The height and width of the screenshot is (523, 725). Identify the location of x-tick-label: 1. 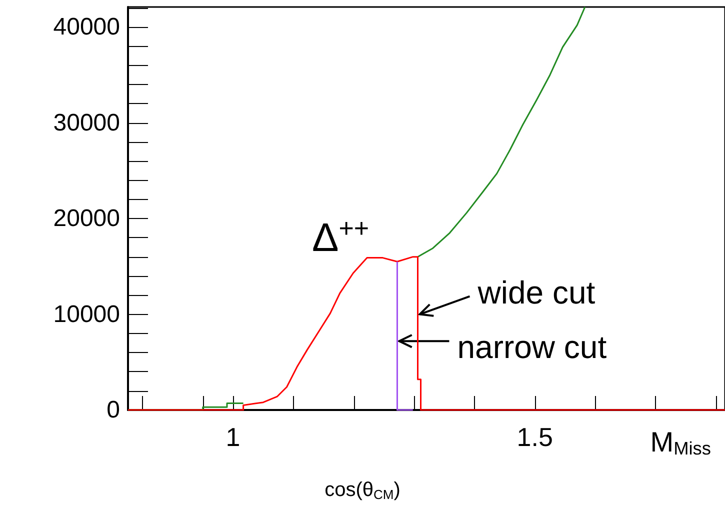
(233, 437).